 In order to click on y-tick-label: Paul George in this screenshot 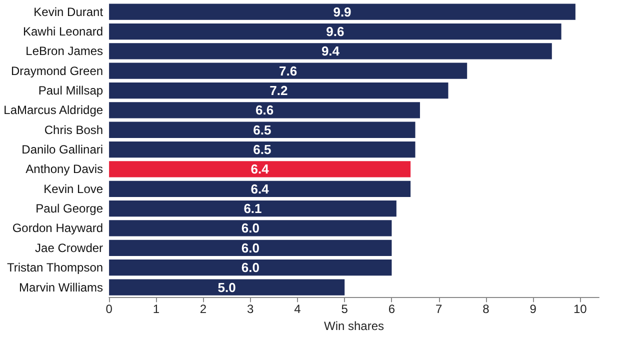, I will do `click(70, 209)`.